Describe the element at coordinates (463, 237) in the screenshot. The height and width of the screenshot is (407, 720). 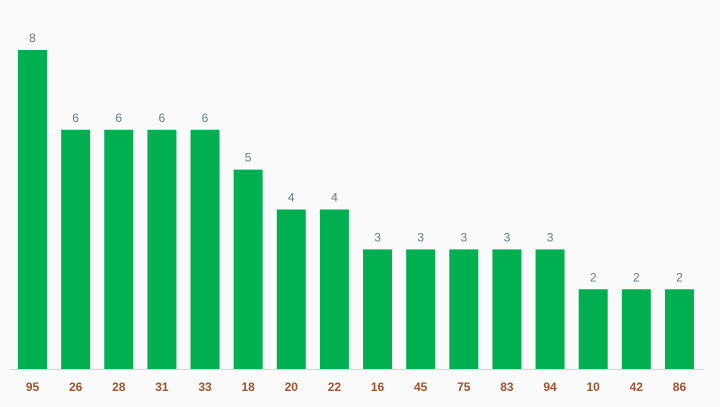
I see `bar-value-label-75: 3` at that location.